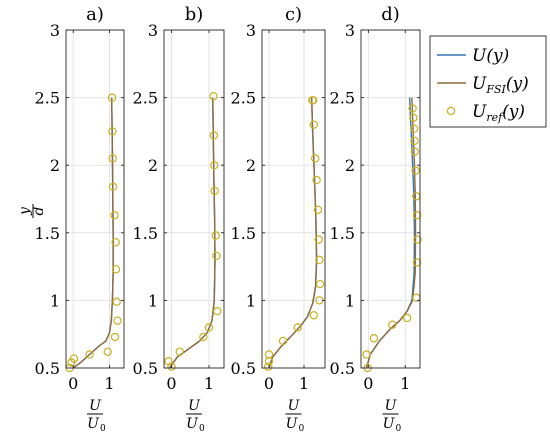 This screenshot has height=435, width=550. What do you see at coordinates (390, 14) in the screenshot?
I see `panel-title: d)` at bounding box center [390, 14].